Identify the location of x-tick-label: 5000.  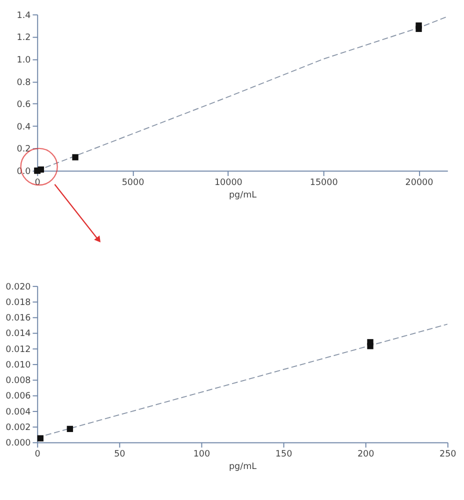
(133, 183).